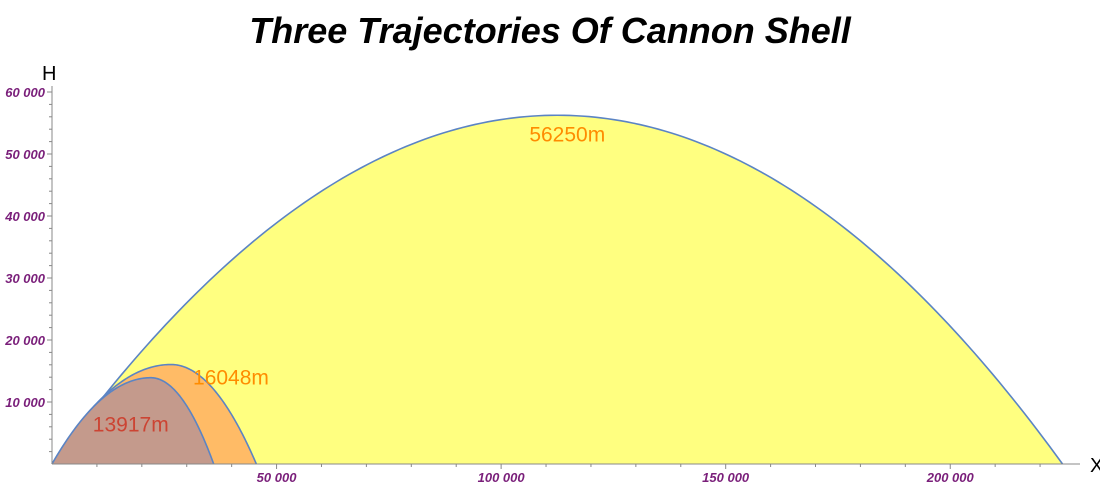  Describe the element at coordinates (25, 154) in the screenshot. I see `y-tick-label: 50 000` at that location.